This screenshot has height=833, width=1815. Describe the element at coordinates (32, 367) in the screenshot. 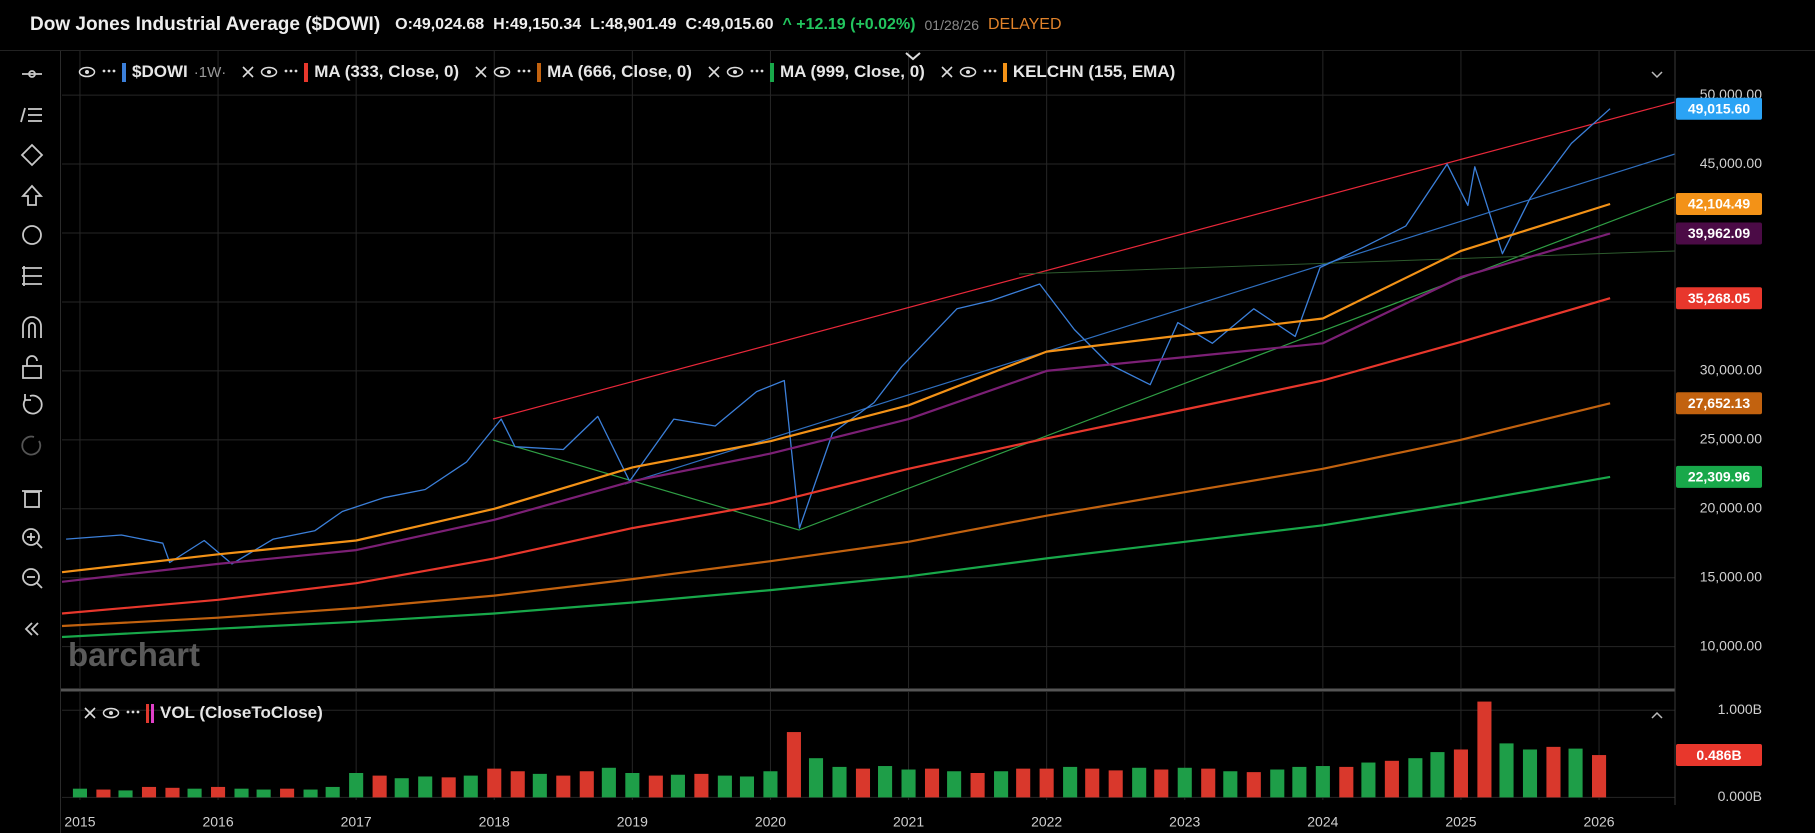

I see `lock-tool` at that location.